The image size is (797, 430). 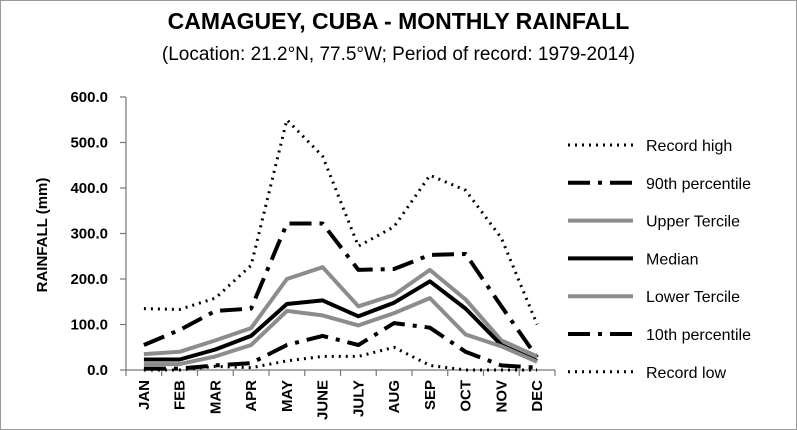 I want to click on x-tick-label: SEP, so click(x=430, y=395).